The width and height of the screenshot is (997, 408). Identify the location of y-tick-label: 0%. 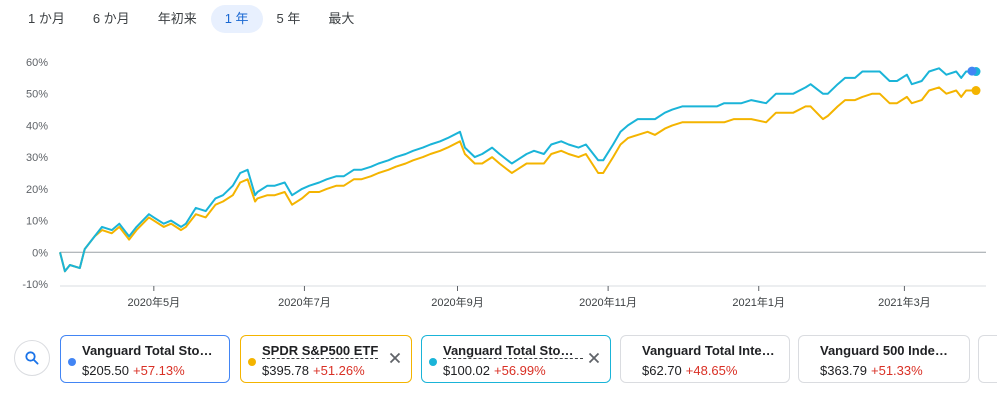
(40, 253).